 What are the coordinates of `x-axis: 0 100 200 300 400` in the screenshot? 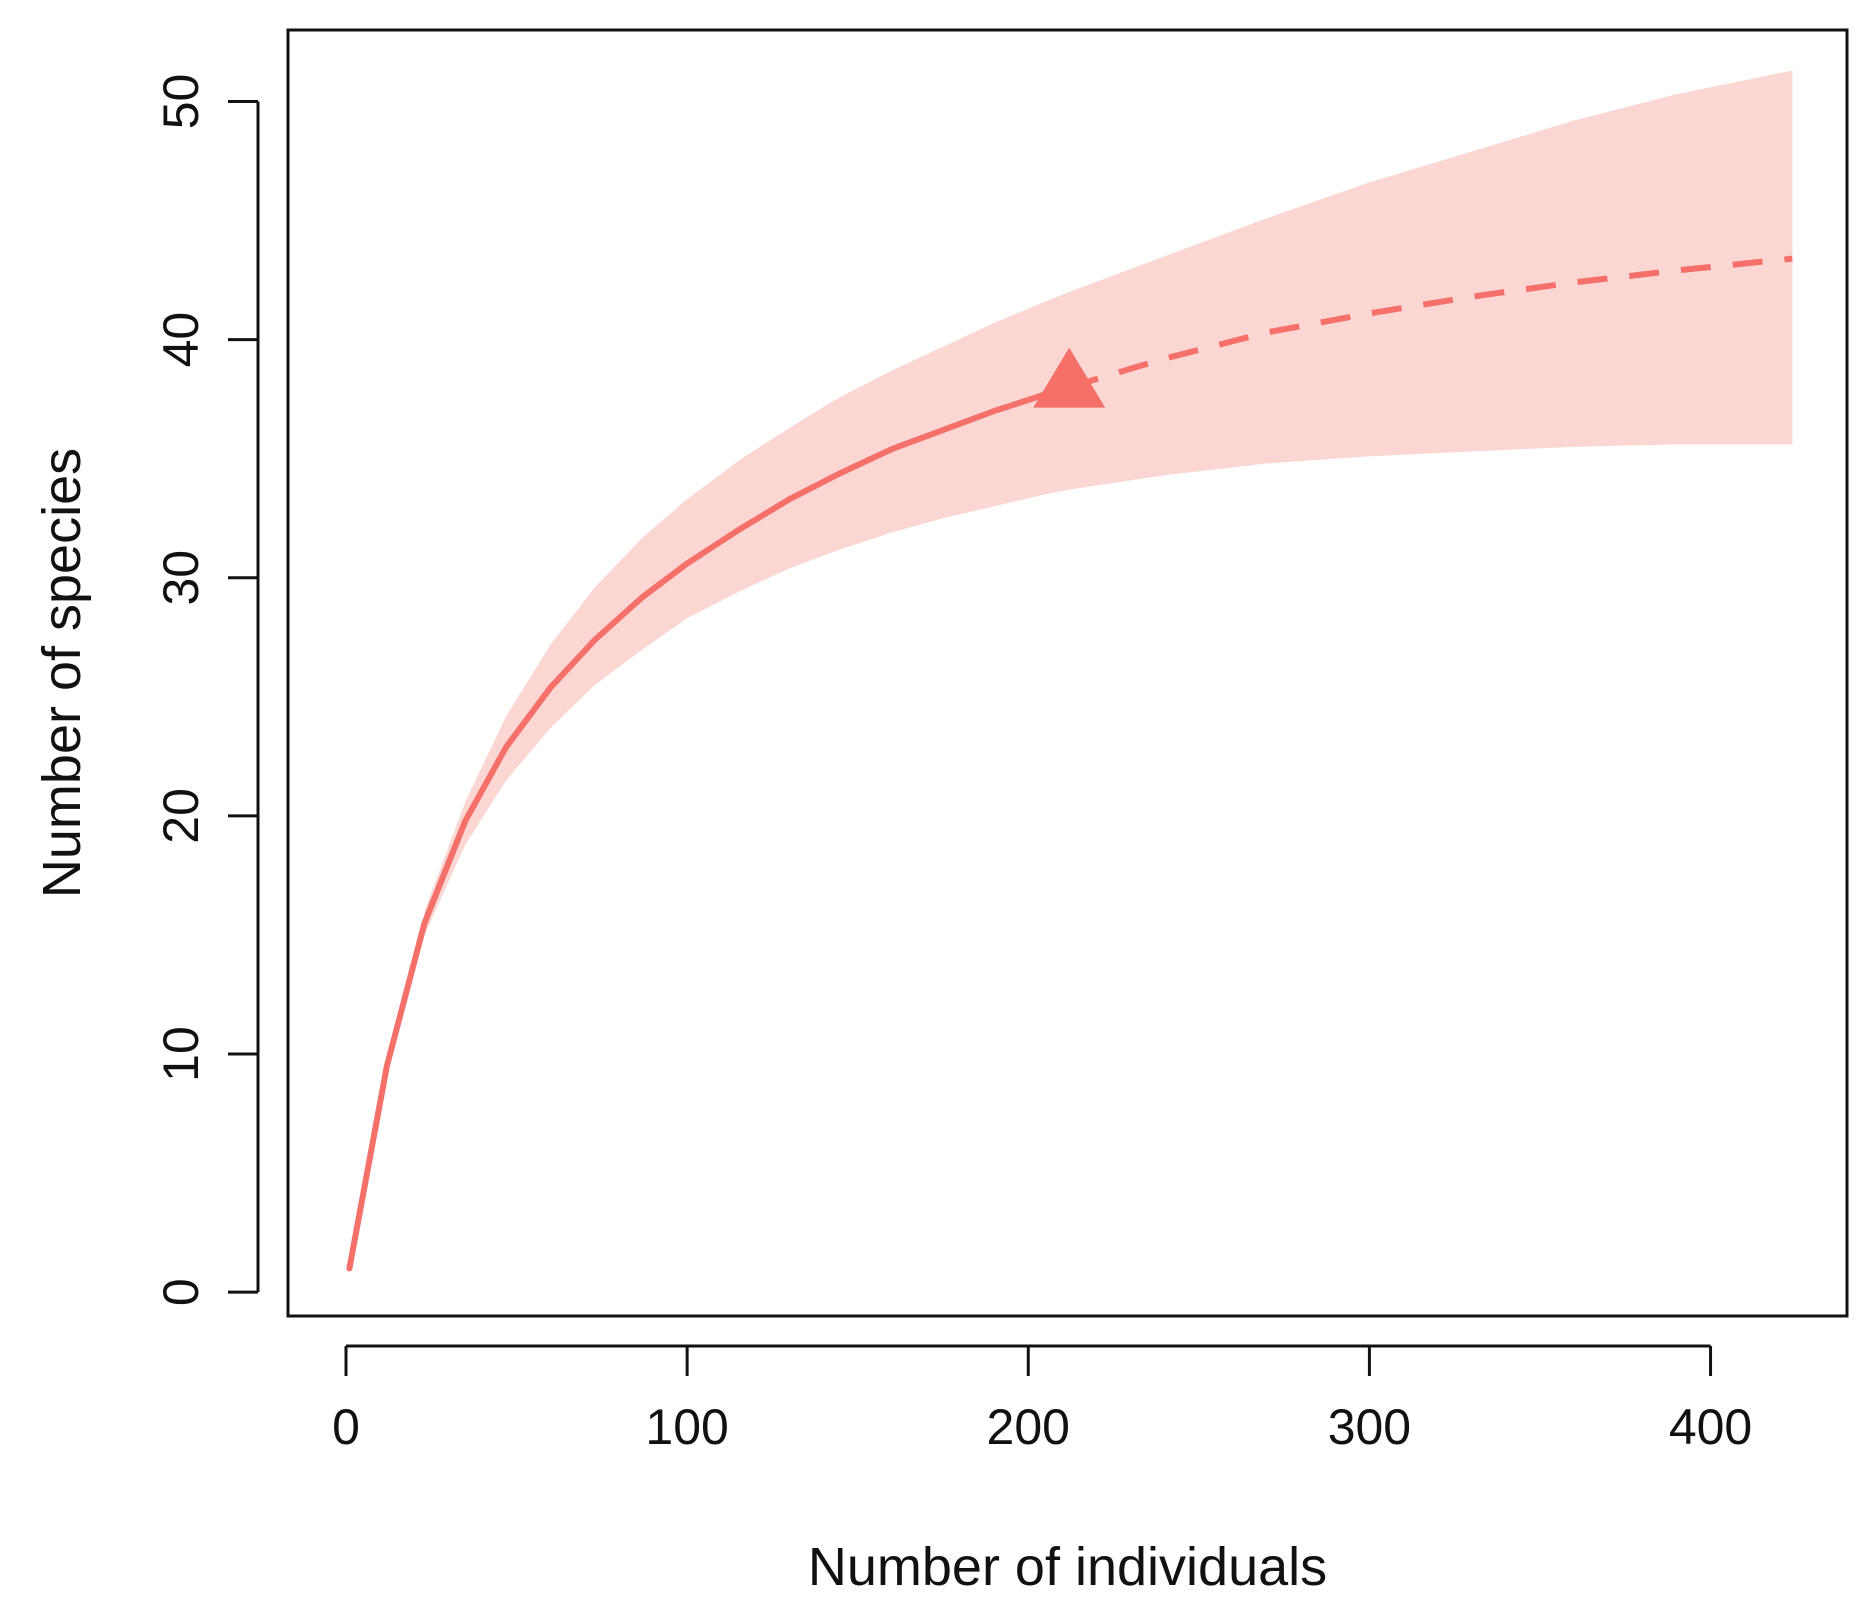 It's located at (1042, 1399).